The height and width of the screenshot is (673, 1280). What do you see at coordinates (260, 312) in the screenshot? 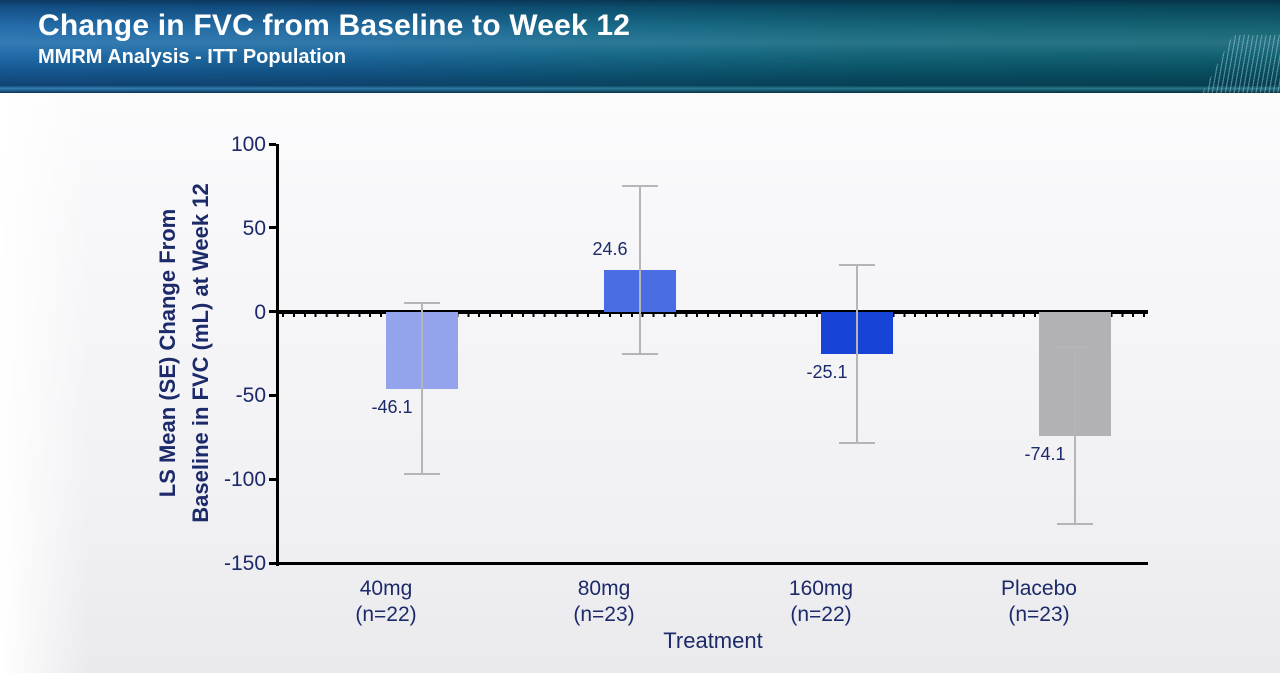
I see `y-tick-label-0: 0` at bounding box center [260, 312].